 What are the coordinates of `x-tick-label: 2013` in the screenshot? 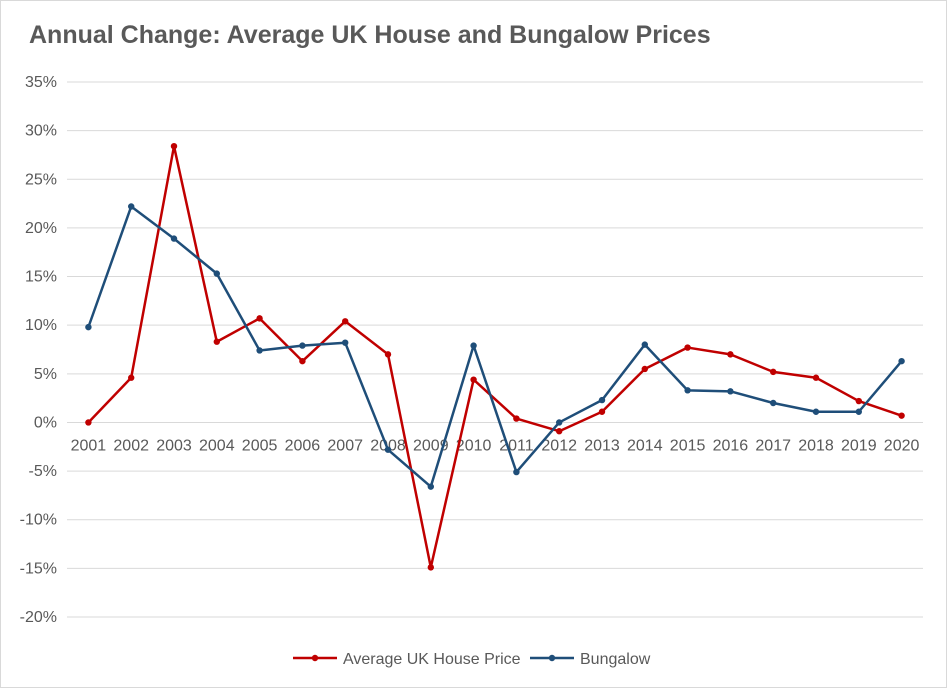 It's located at (602, 445).